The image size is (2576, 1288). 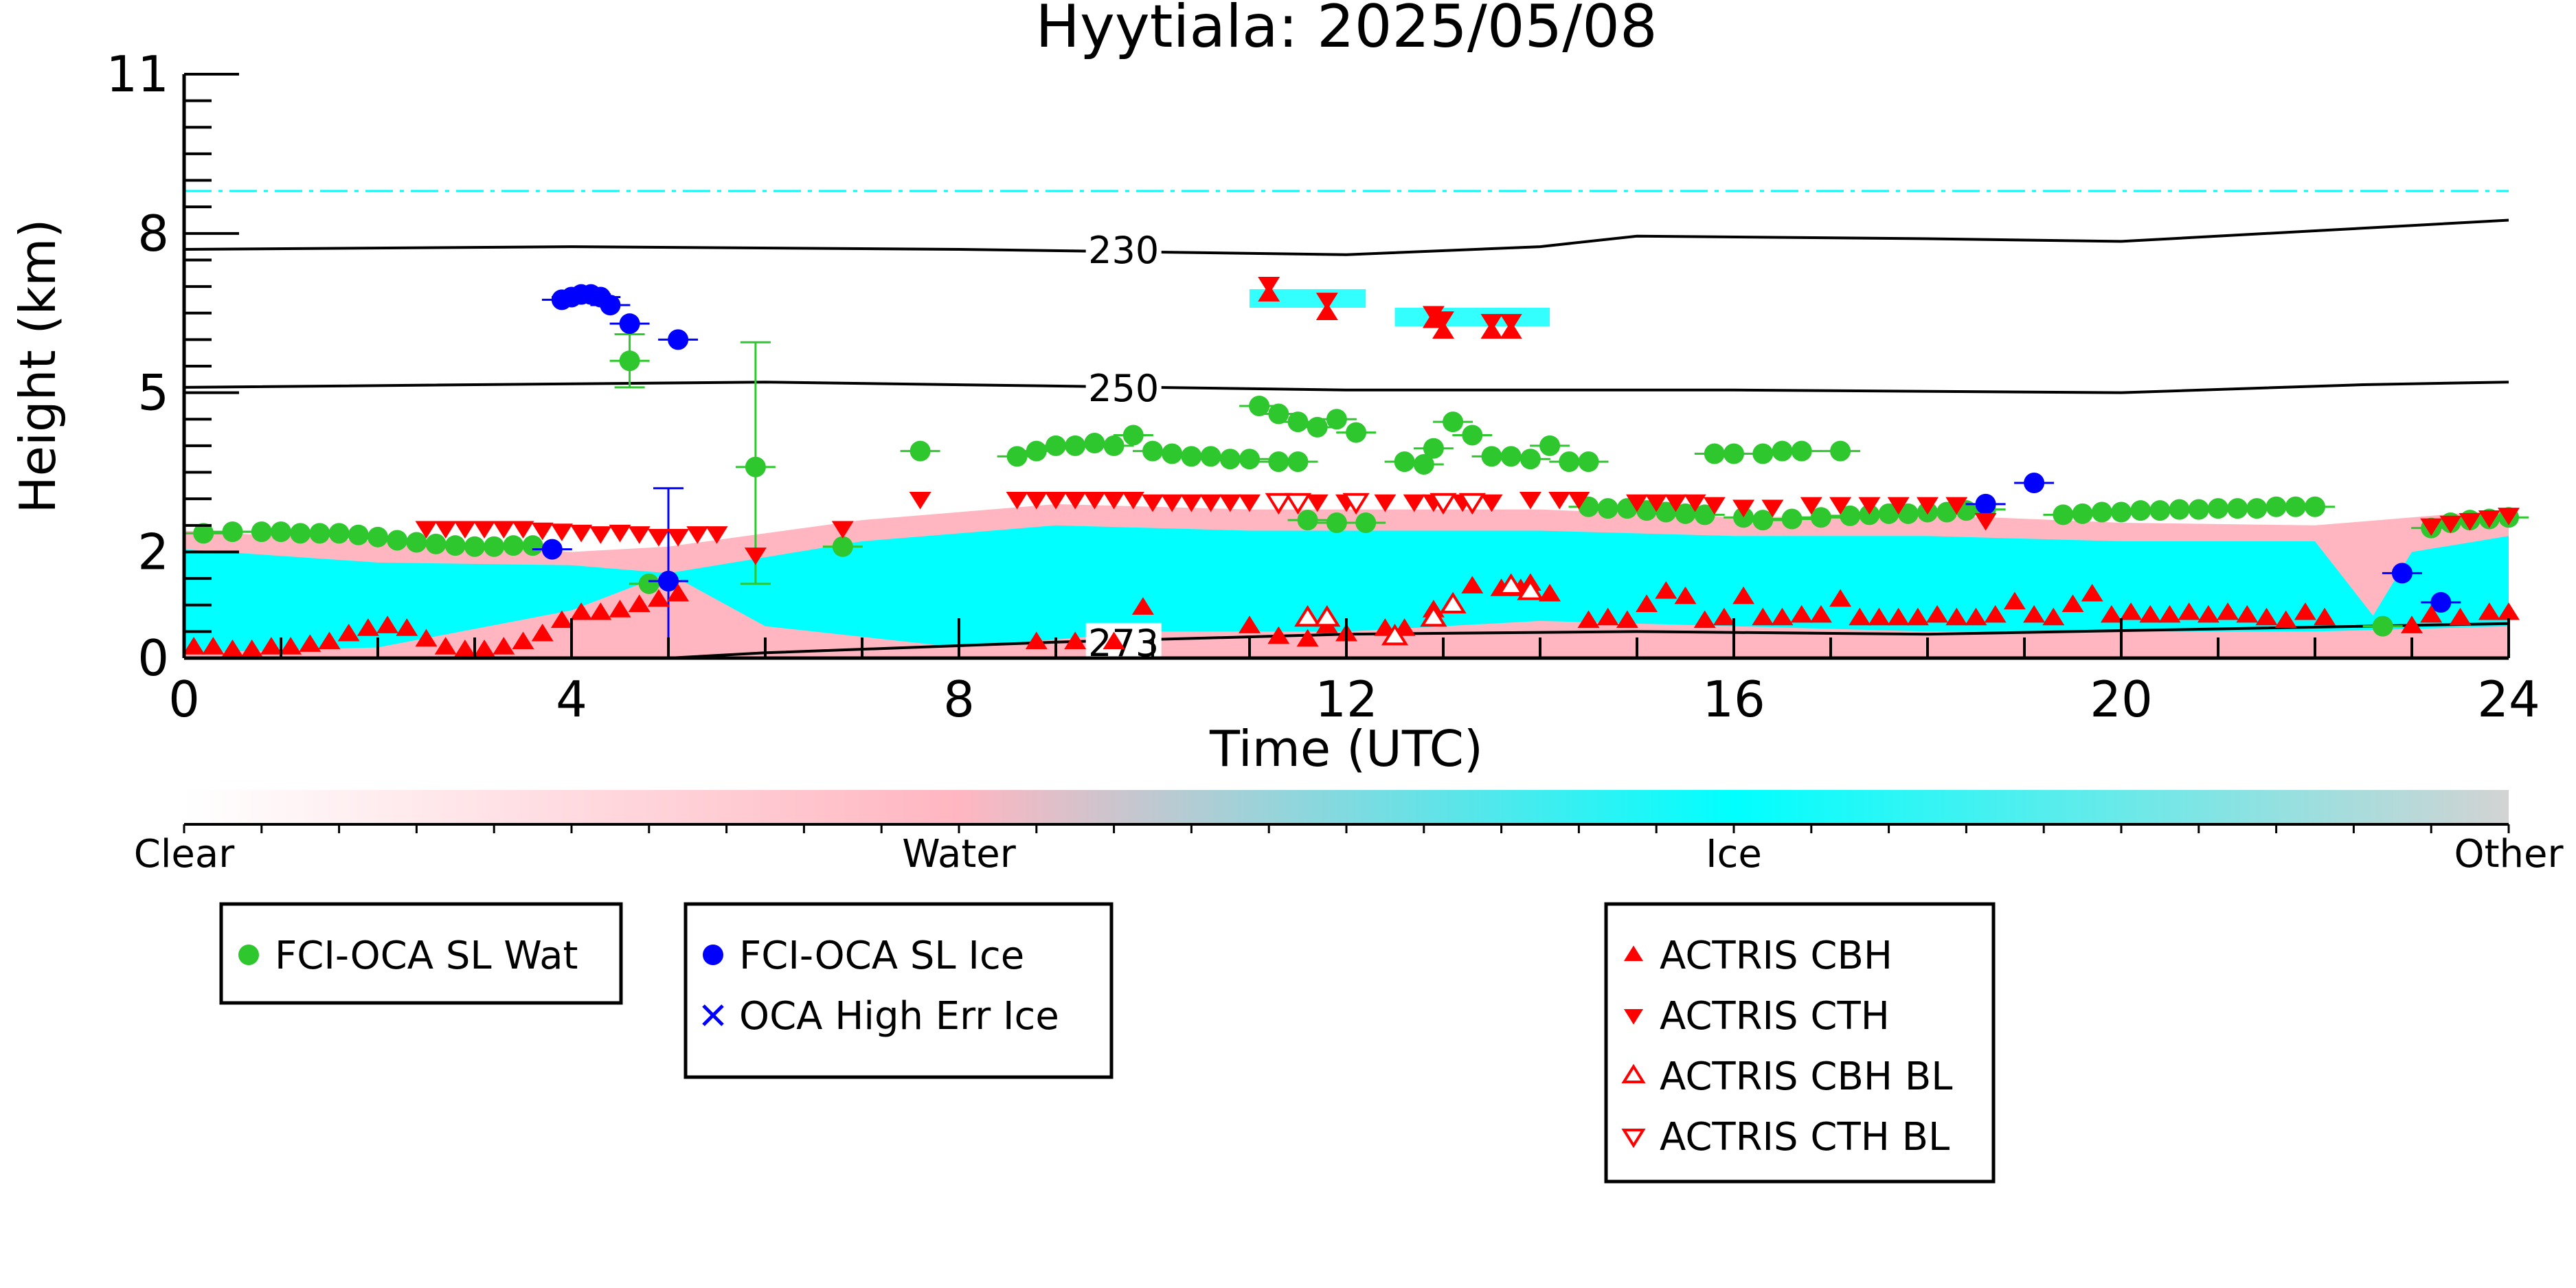 What do you see at coordinates (1346, 749) in the screenshot?
I see `x-axis-title: Time (UTC)` at bounding box center [1346, 749].